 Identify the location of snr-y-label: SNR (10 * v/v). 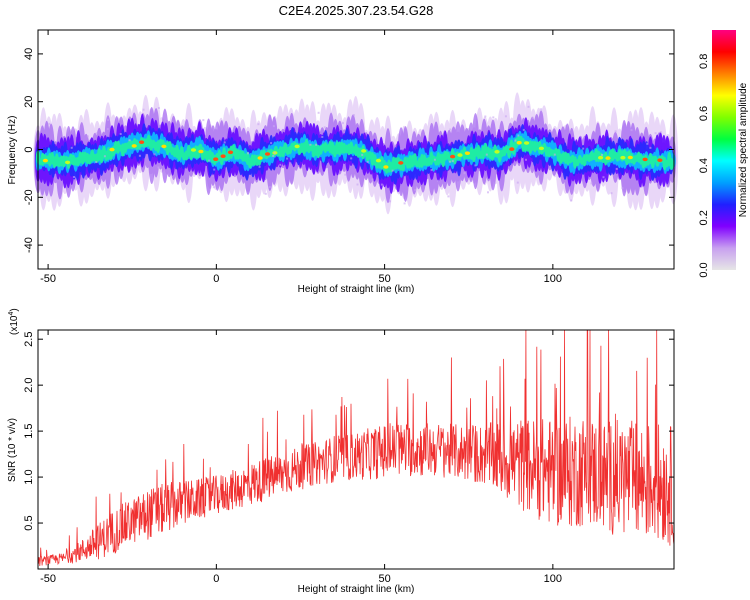
(12, 450).